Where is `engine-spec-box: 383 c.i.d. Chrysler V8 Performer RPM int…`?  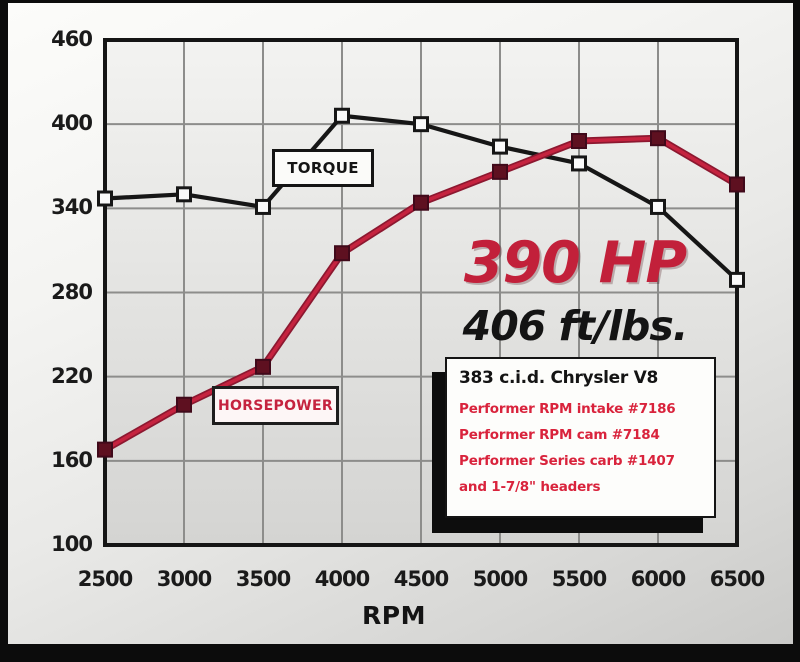 engine-spec-box: 383 c.i.d. Chrysler V8 Performer RPM int… is located at coordinates (580, 437).